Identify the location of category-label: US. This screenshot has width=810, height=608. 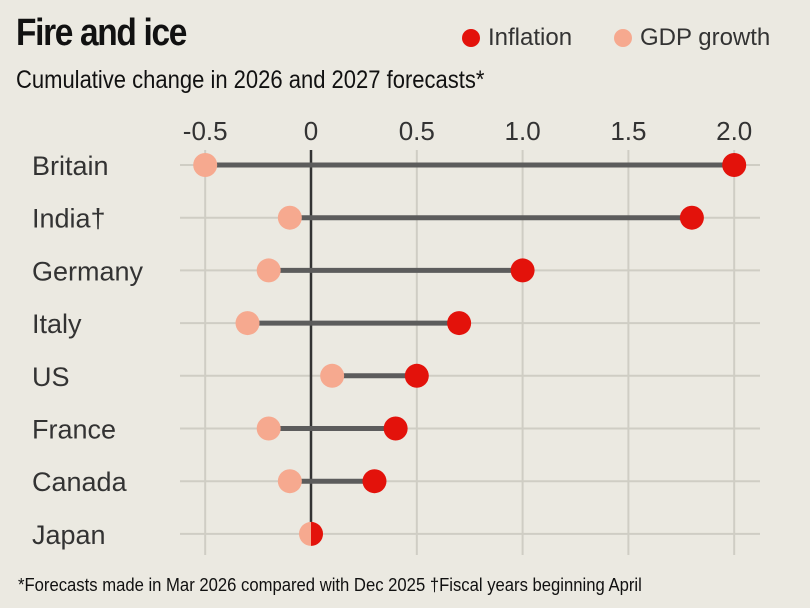
(51, 377).